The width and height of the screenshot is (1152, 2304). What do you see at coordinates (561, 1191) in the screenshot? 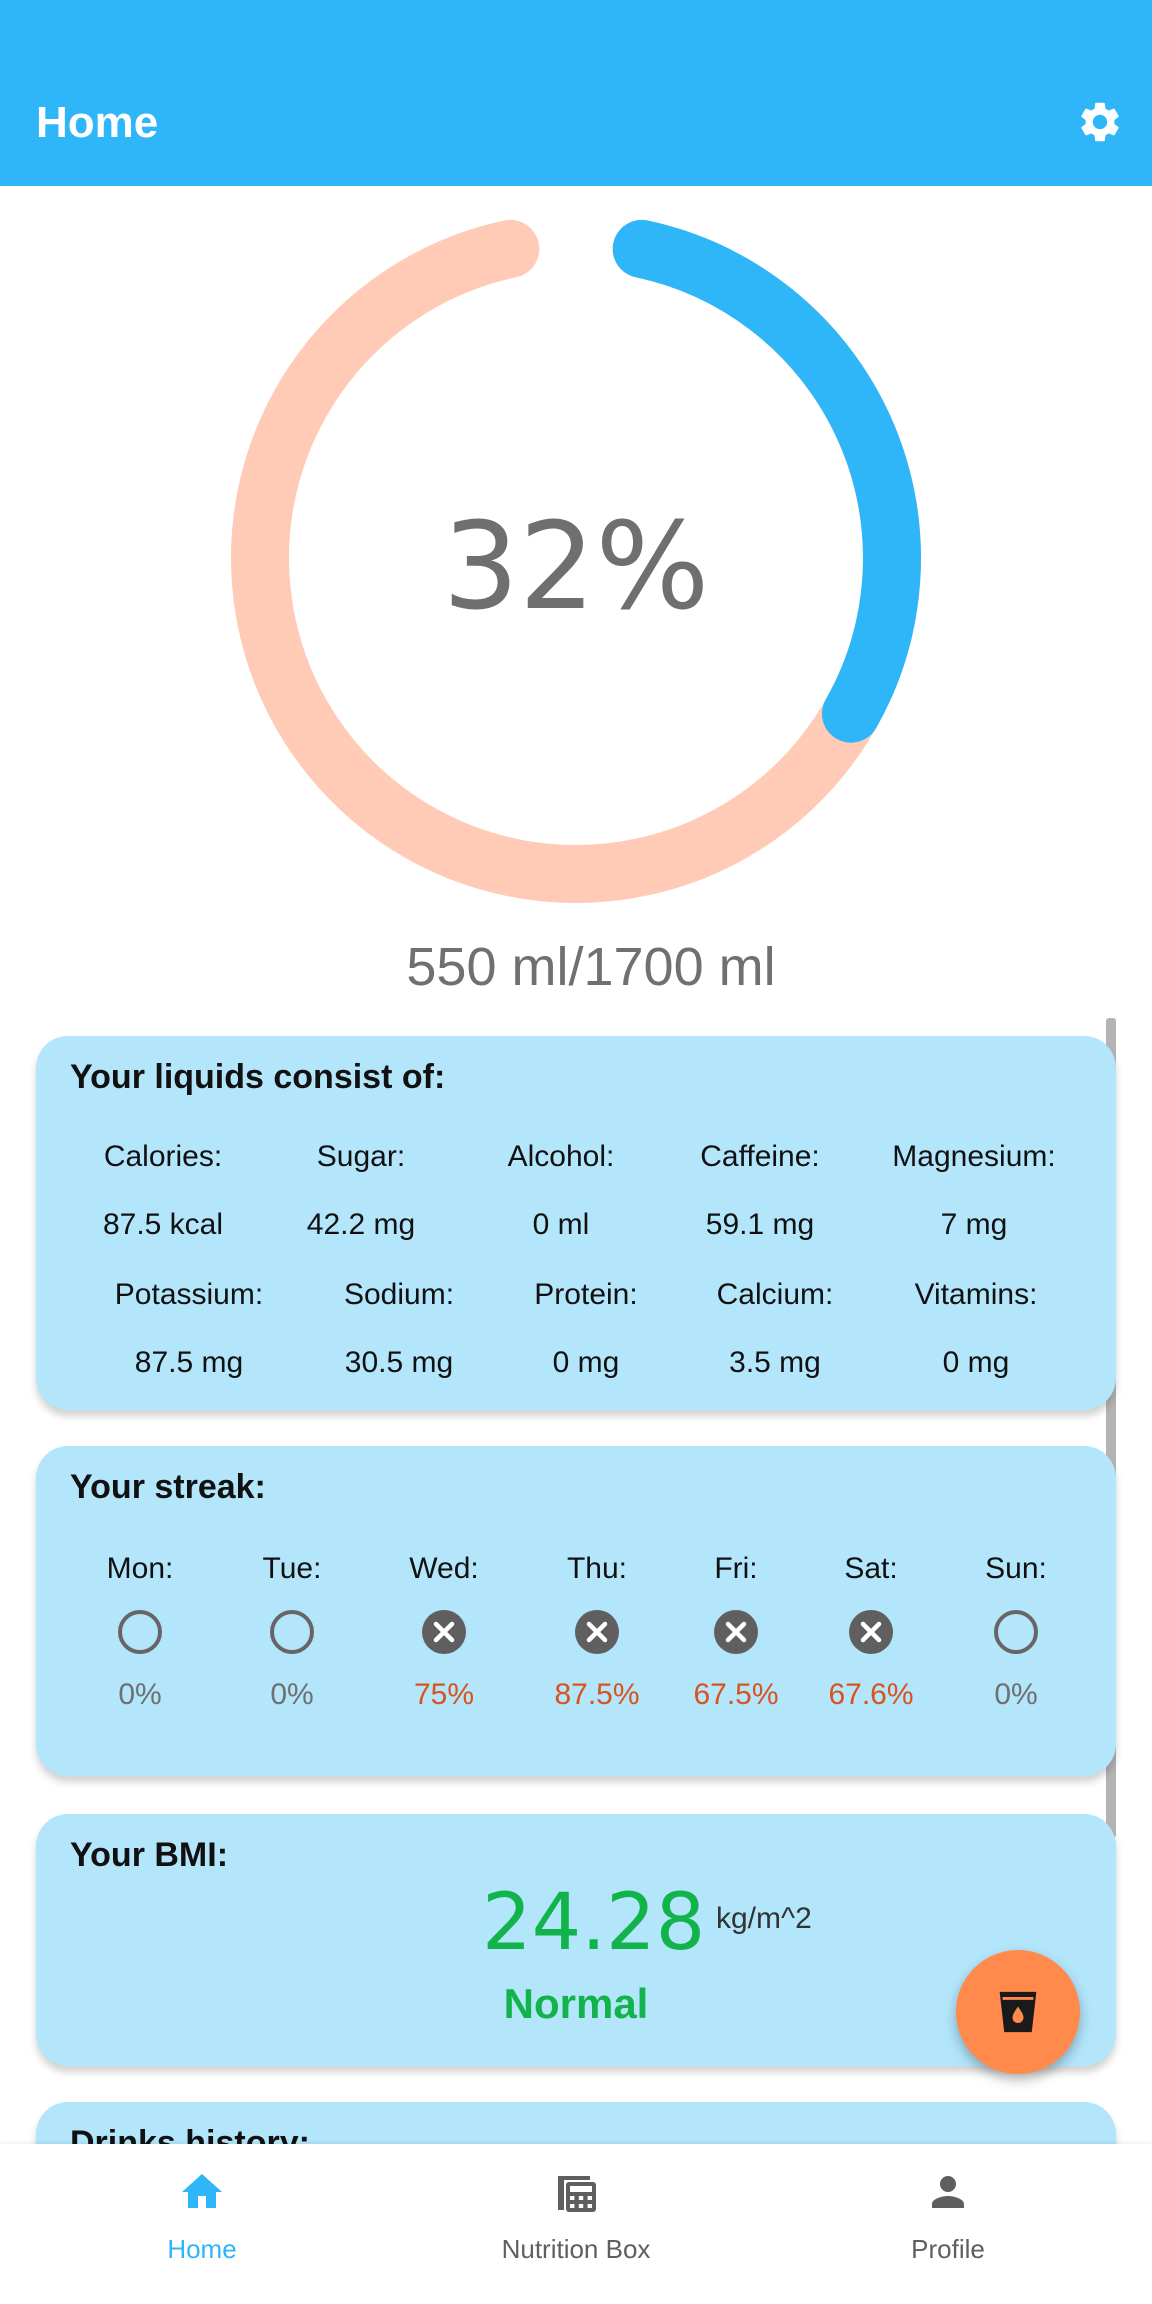
I see `nutrient-alcohol: Alcohol: 0 ml` at bounding box center [561, 1191].